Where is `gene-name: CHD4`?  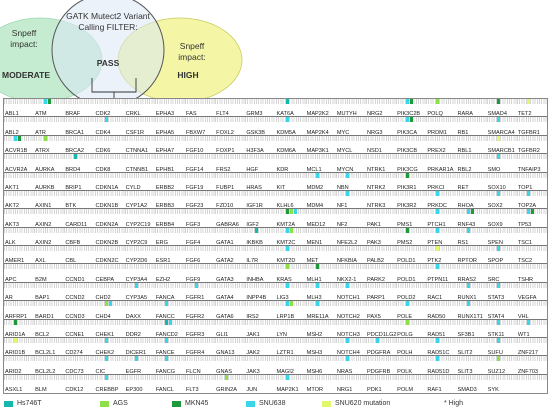
gene-name: CHD4 is located at coordinates (103, 316).